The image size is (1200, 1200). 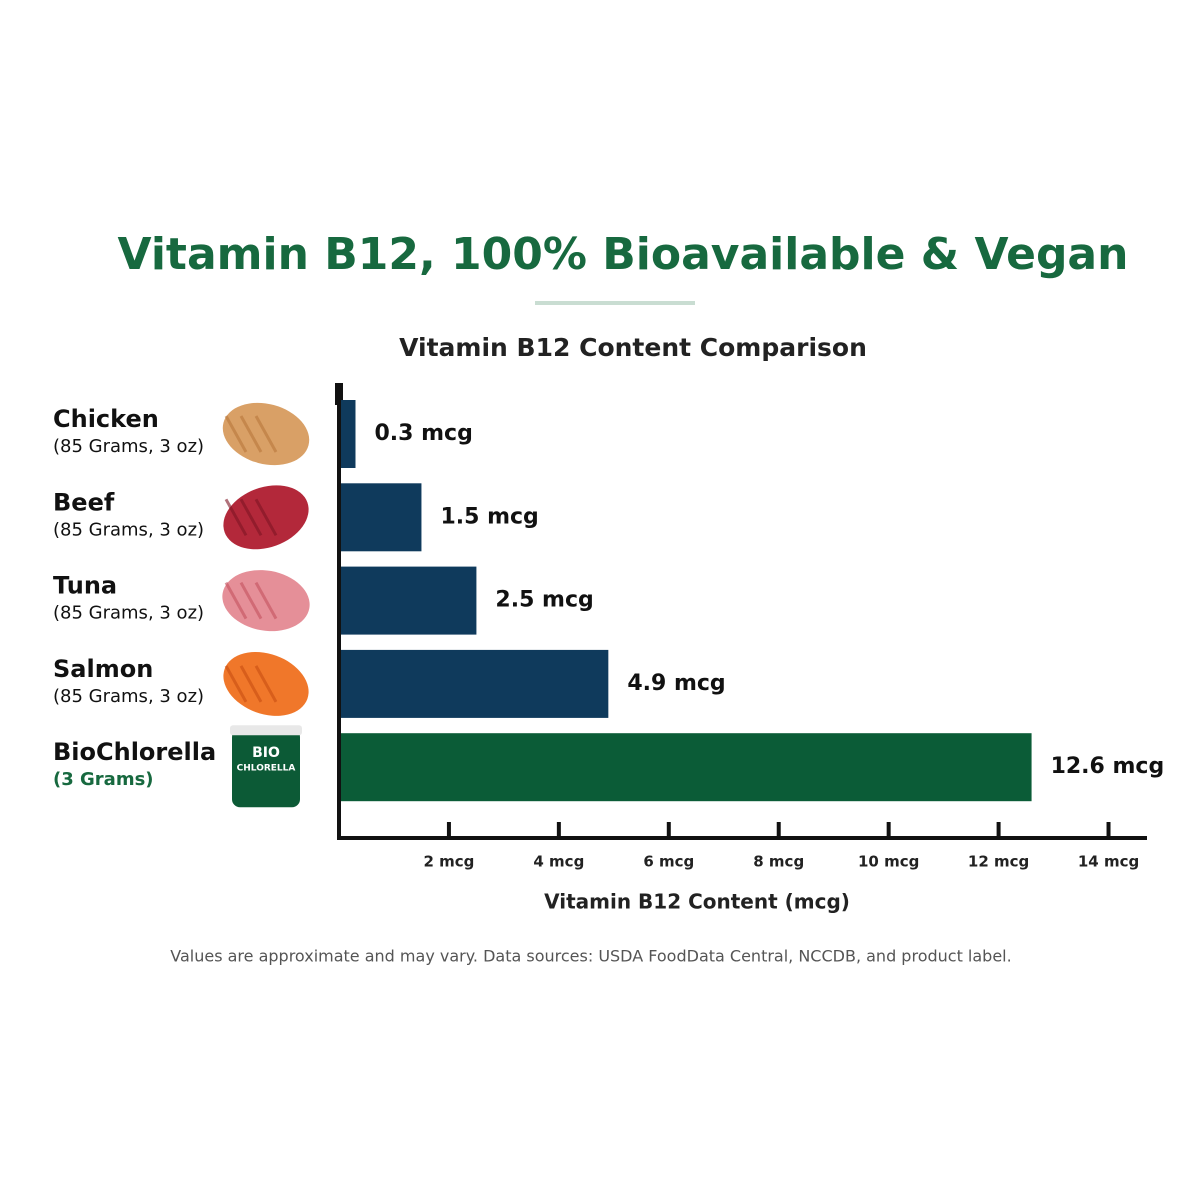 I want to click on category-label: Beef, so click(x=84, y=502).